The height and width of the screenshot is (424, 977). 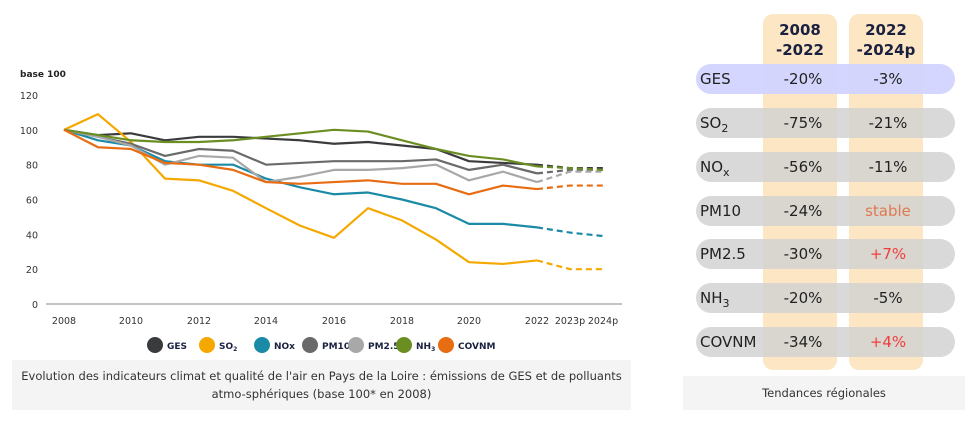 I want to click on row-label: COVNM, so click(x=728, y=342).